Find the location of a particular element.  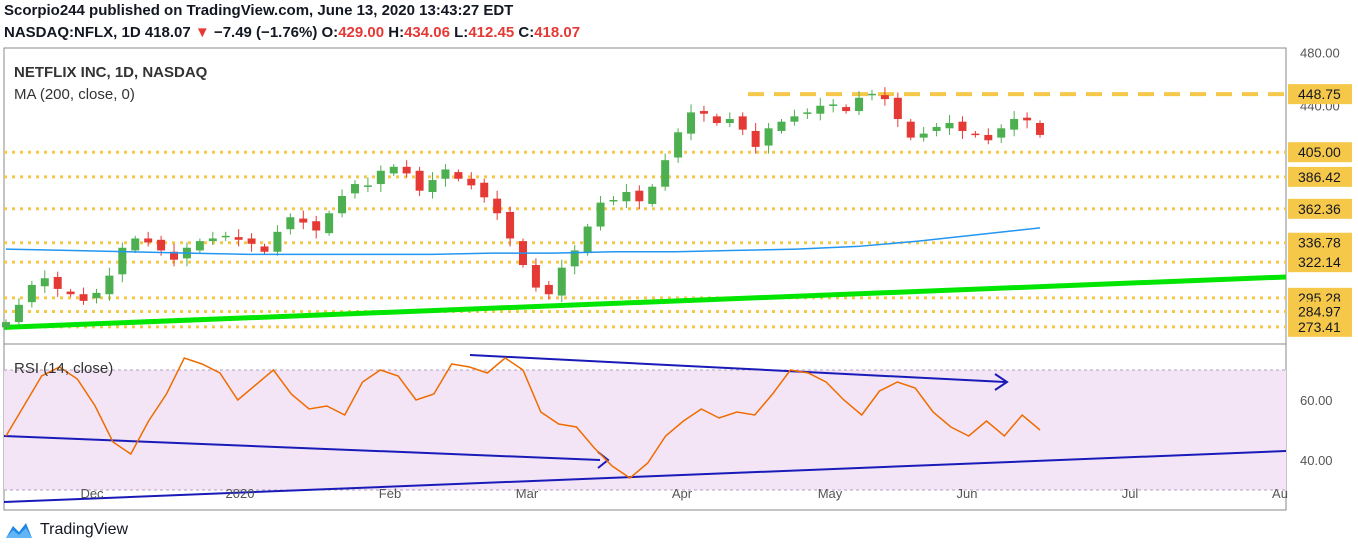

symbol-label: NASDAQ:NFLX, 1D is located at coordinates (72, 32).